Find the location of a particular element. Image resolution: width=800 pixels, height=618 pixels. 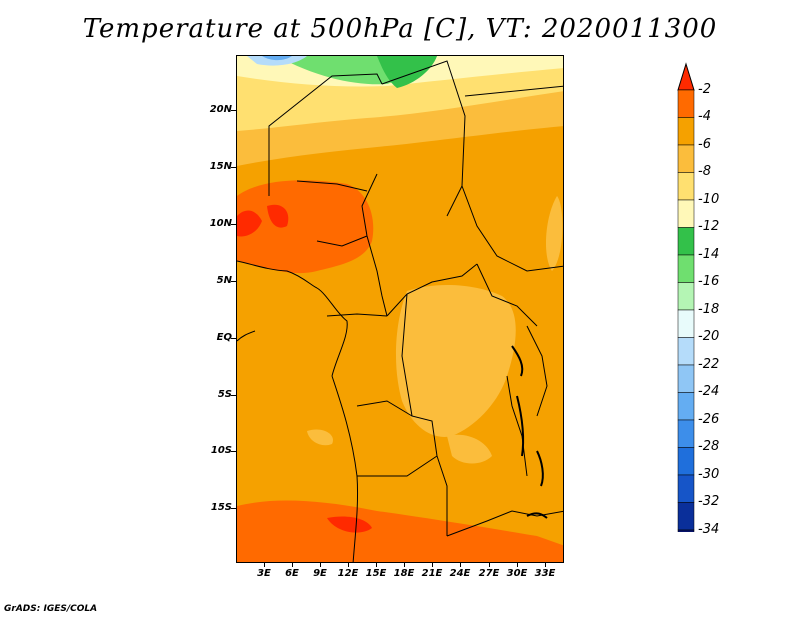

lat-label: 5S is located at coordinates (224, 394).